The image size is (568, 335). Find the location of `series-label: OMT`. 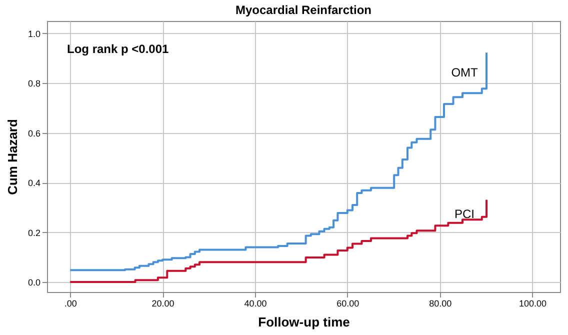

series-label: OMT is located at coordinates (465, 73).